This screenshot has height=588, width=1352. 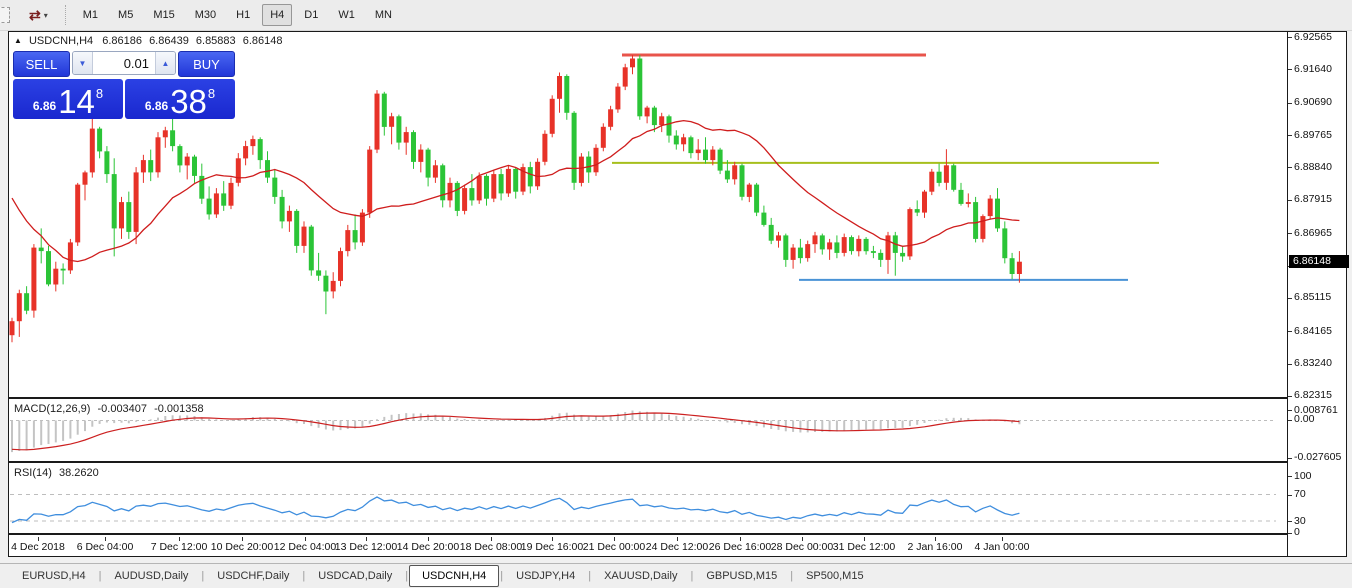 I want to click on chart-tab-usdcnh-h4: USDCNH,H4, so click(x=454, y=576).